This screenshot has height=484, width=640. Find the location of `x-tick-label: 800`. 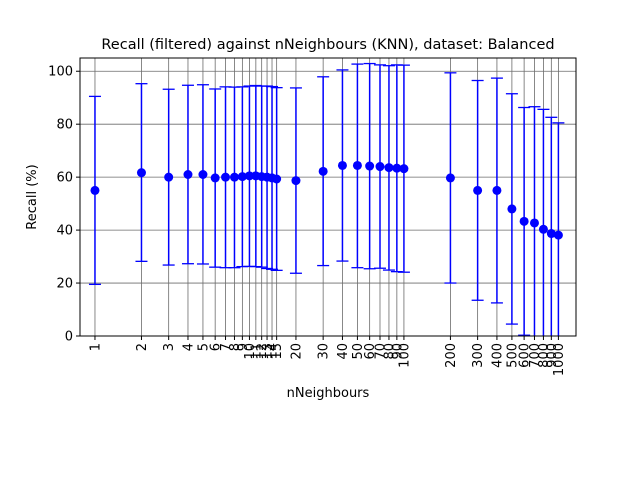

x-tick-label: 800 is located at coordinates (544, 355).